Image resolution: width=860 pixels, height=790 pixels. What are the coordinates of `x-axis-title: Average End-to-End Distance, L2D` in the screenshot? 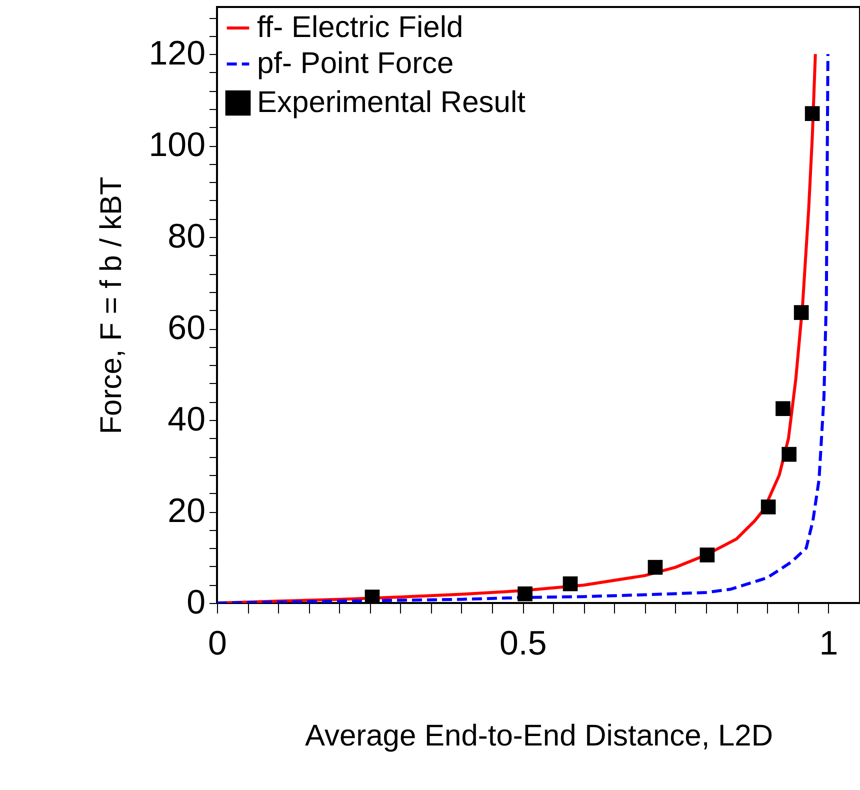 It's located at (539, 736).